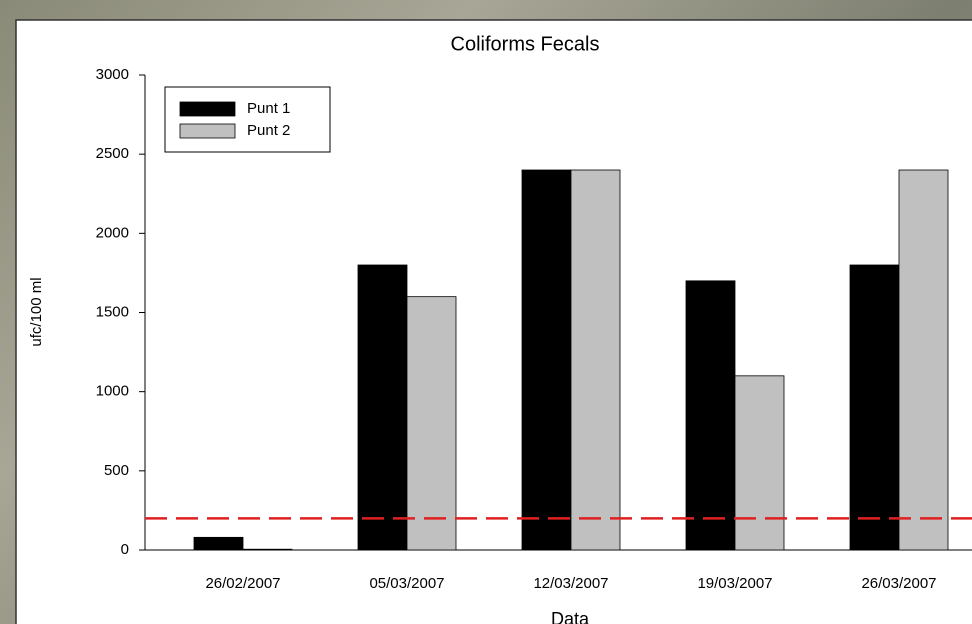 The image size is (972, 624). Describe the element at coordinates (268, 108) in the screenshot. I see `legend-label: Punt 1` at that location.